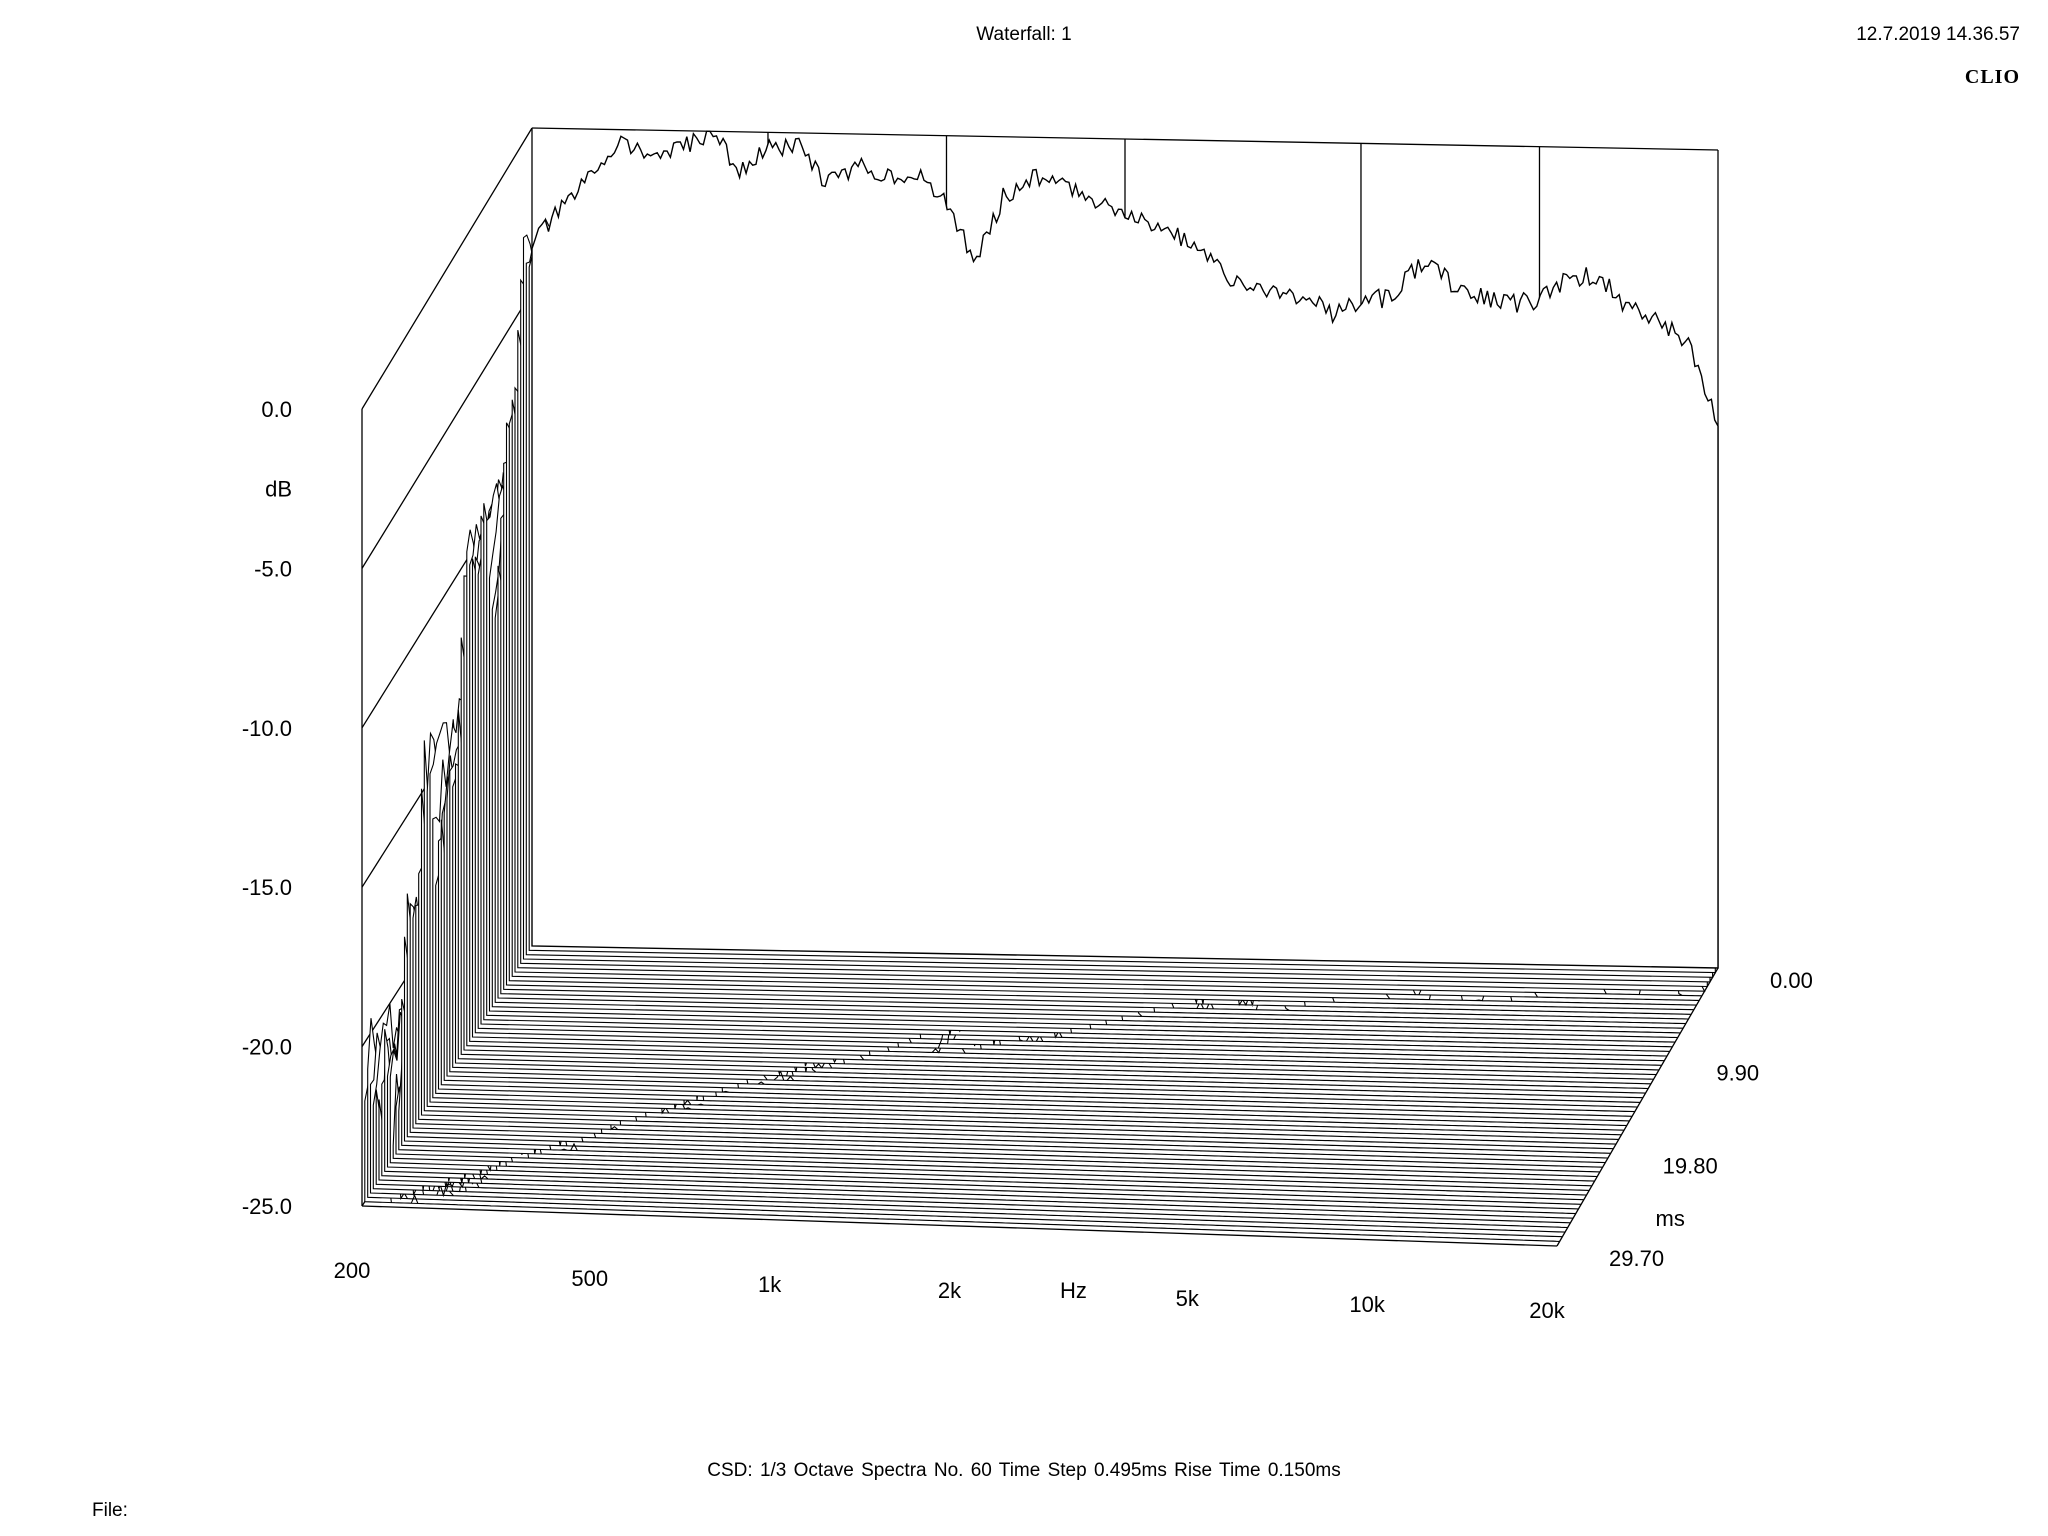  What do you see at coordinates (278, 489) in the screenshot?
I see `db-axis-label: dB` at bounding box center [278, 489].